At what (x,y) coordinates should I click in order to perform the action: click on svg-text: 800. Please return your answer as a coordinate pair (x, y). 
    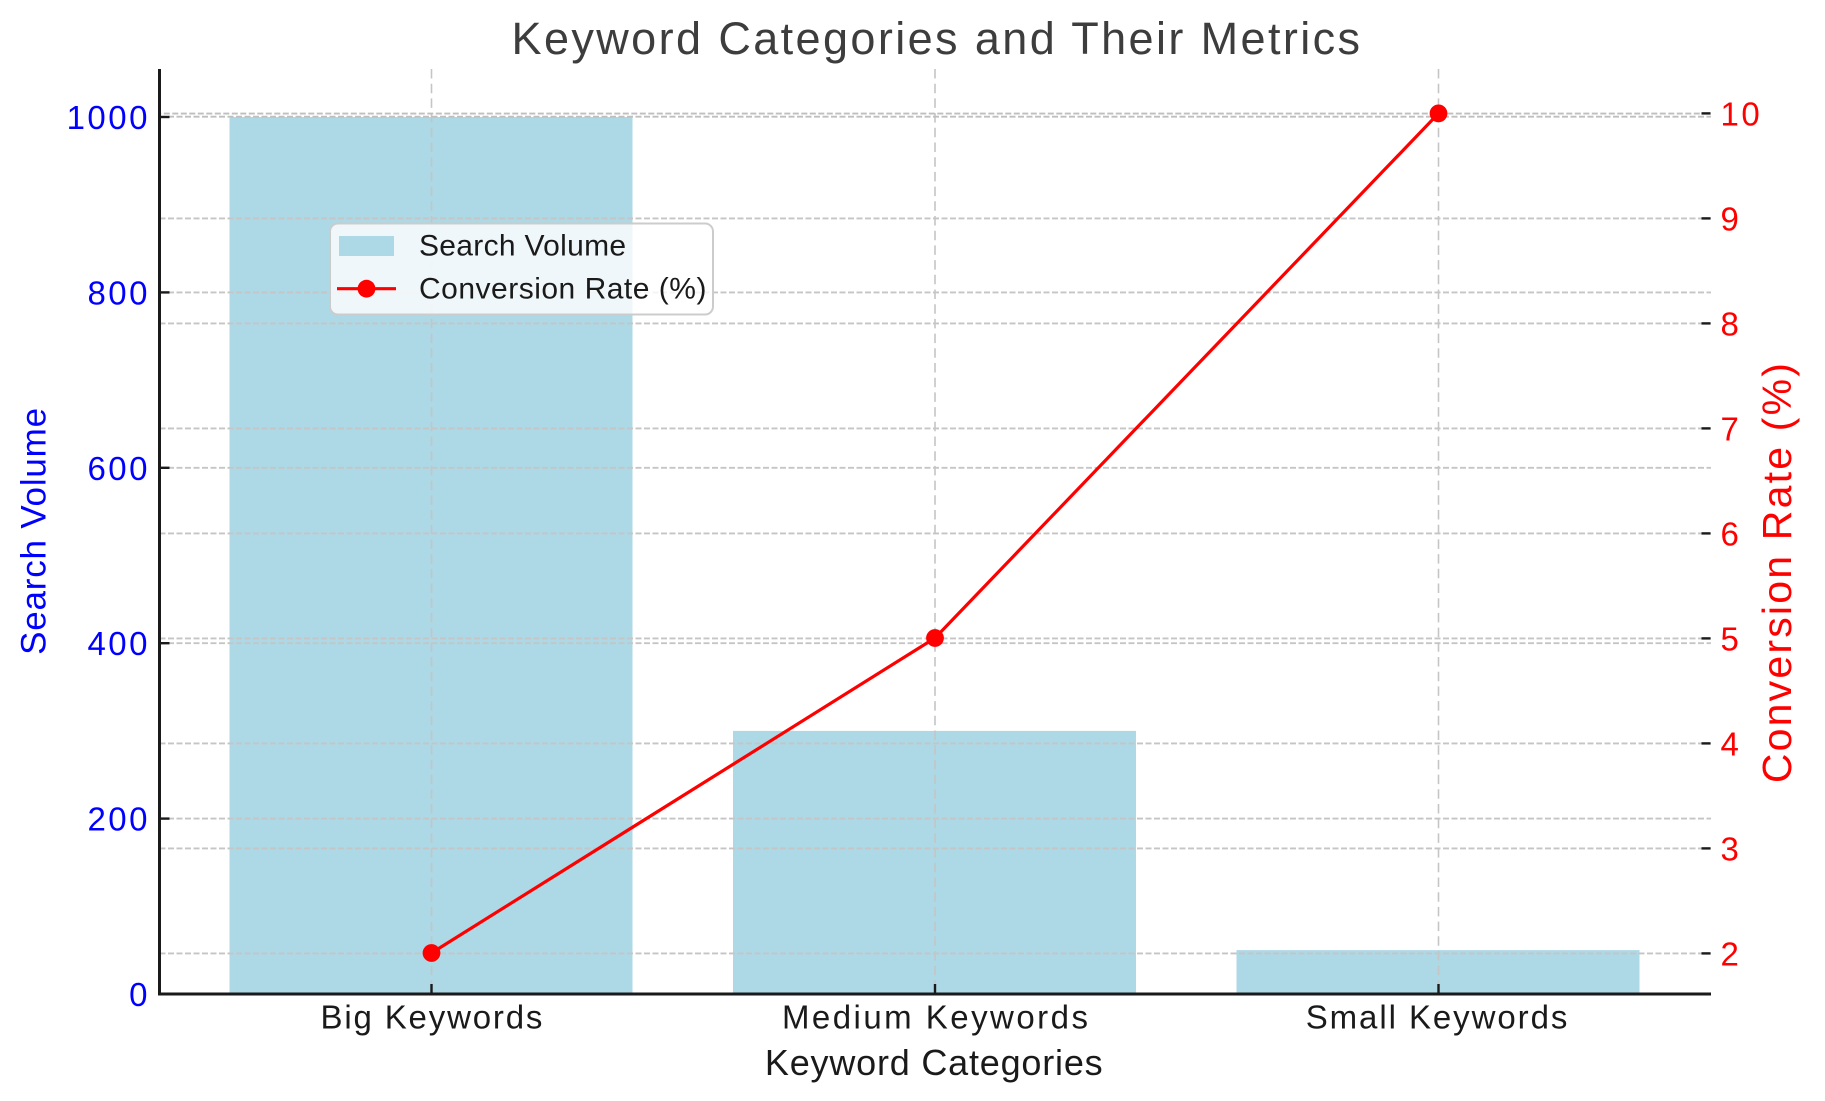
    Looking at the image, I should click on (118, 292).